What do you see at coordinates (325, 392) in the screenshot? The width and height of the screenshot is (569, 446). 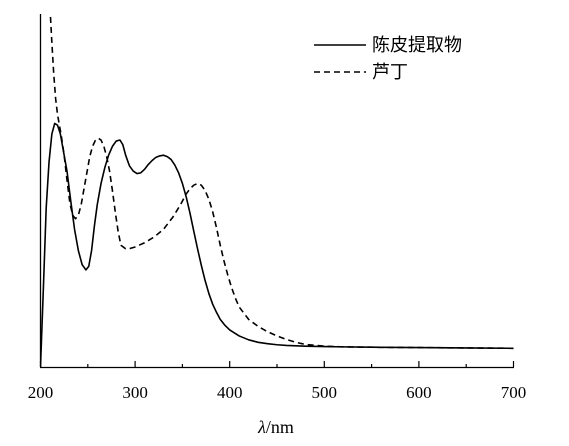 I see `x-tick-label: 500` at bounding box center [325, 392].